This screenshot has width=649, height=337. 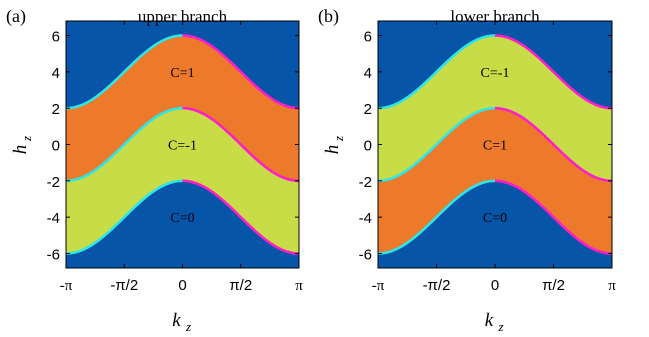 What do you see at coordinates (183, 16) in the screenshot?
I see `chart-title: upper branch` at bounding box center [183, 16].